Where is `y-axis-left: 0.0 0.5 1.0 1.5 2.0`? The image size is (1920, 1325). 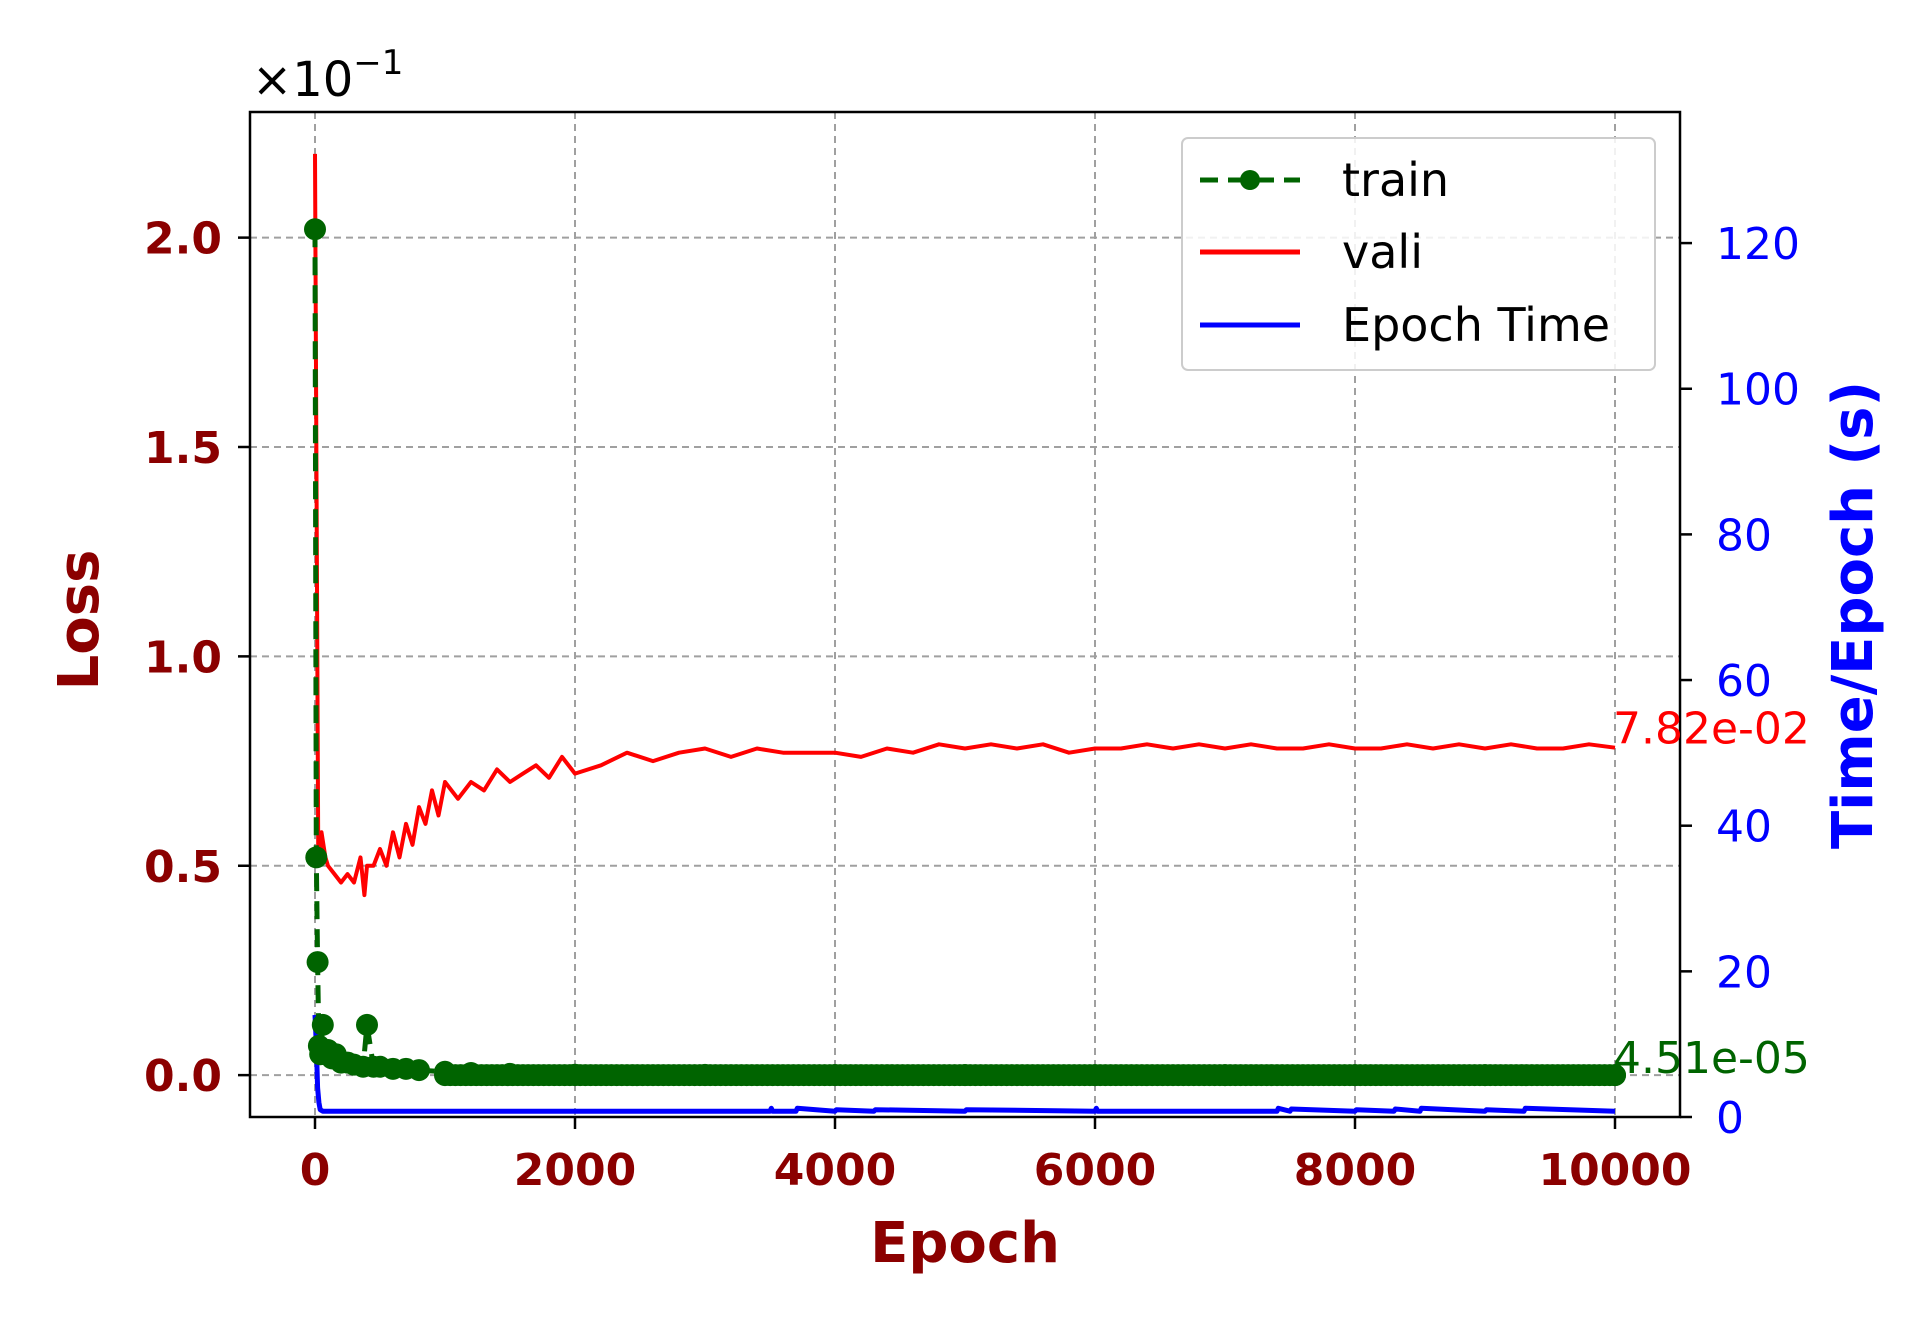 y-axis-left: 0.0 0.5 1.0 1.5 2.0 is located at coordinates (197, 658).